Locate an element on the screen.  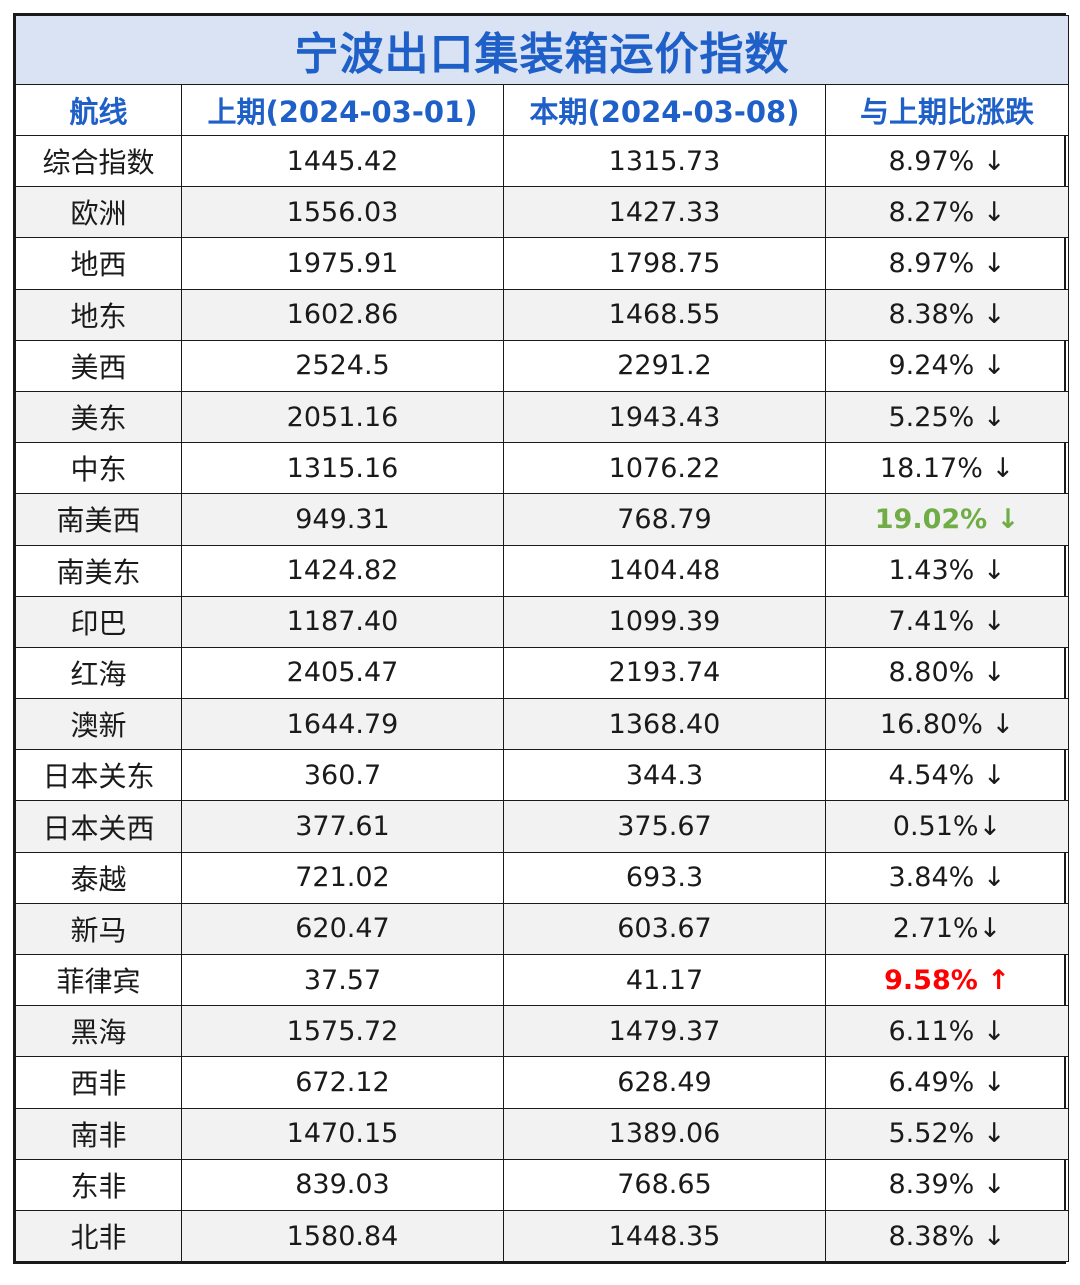
previous-value-cell: 1424.82 is located at coordinates (342, 570).